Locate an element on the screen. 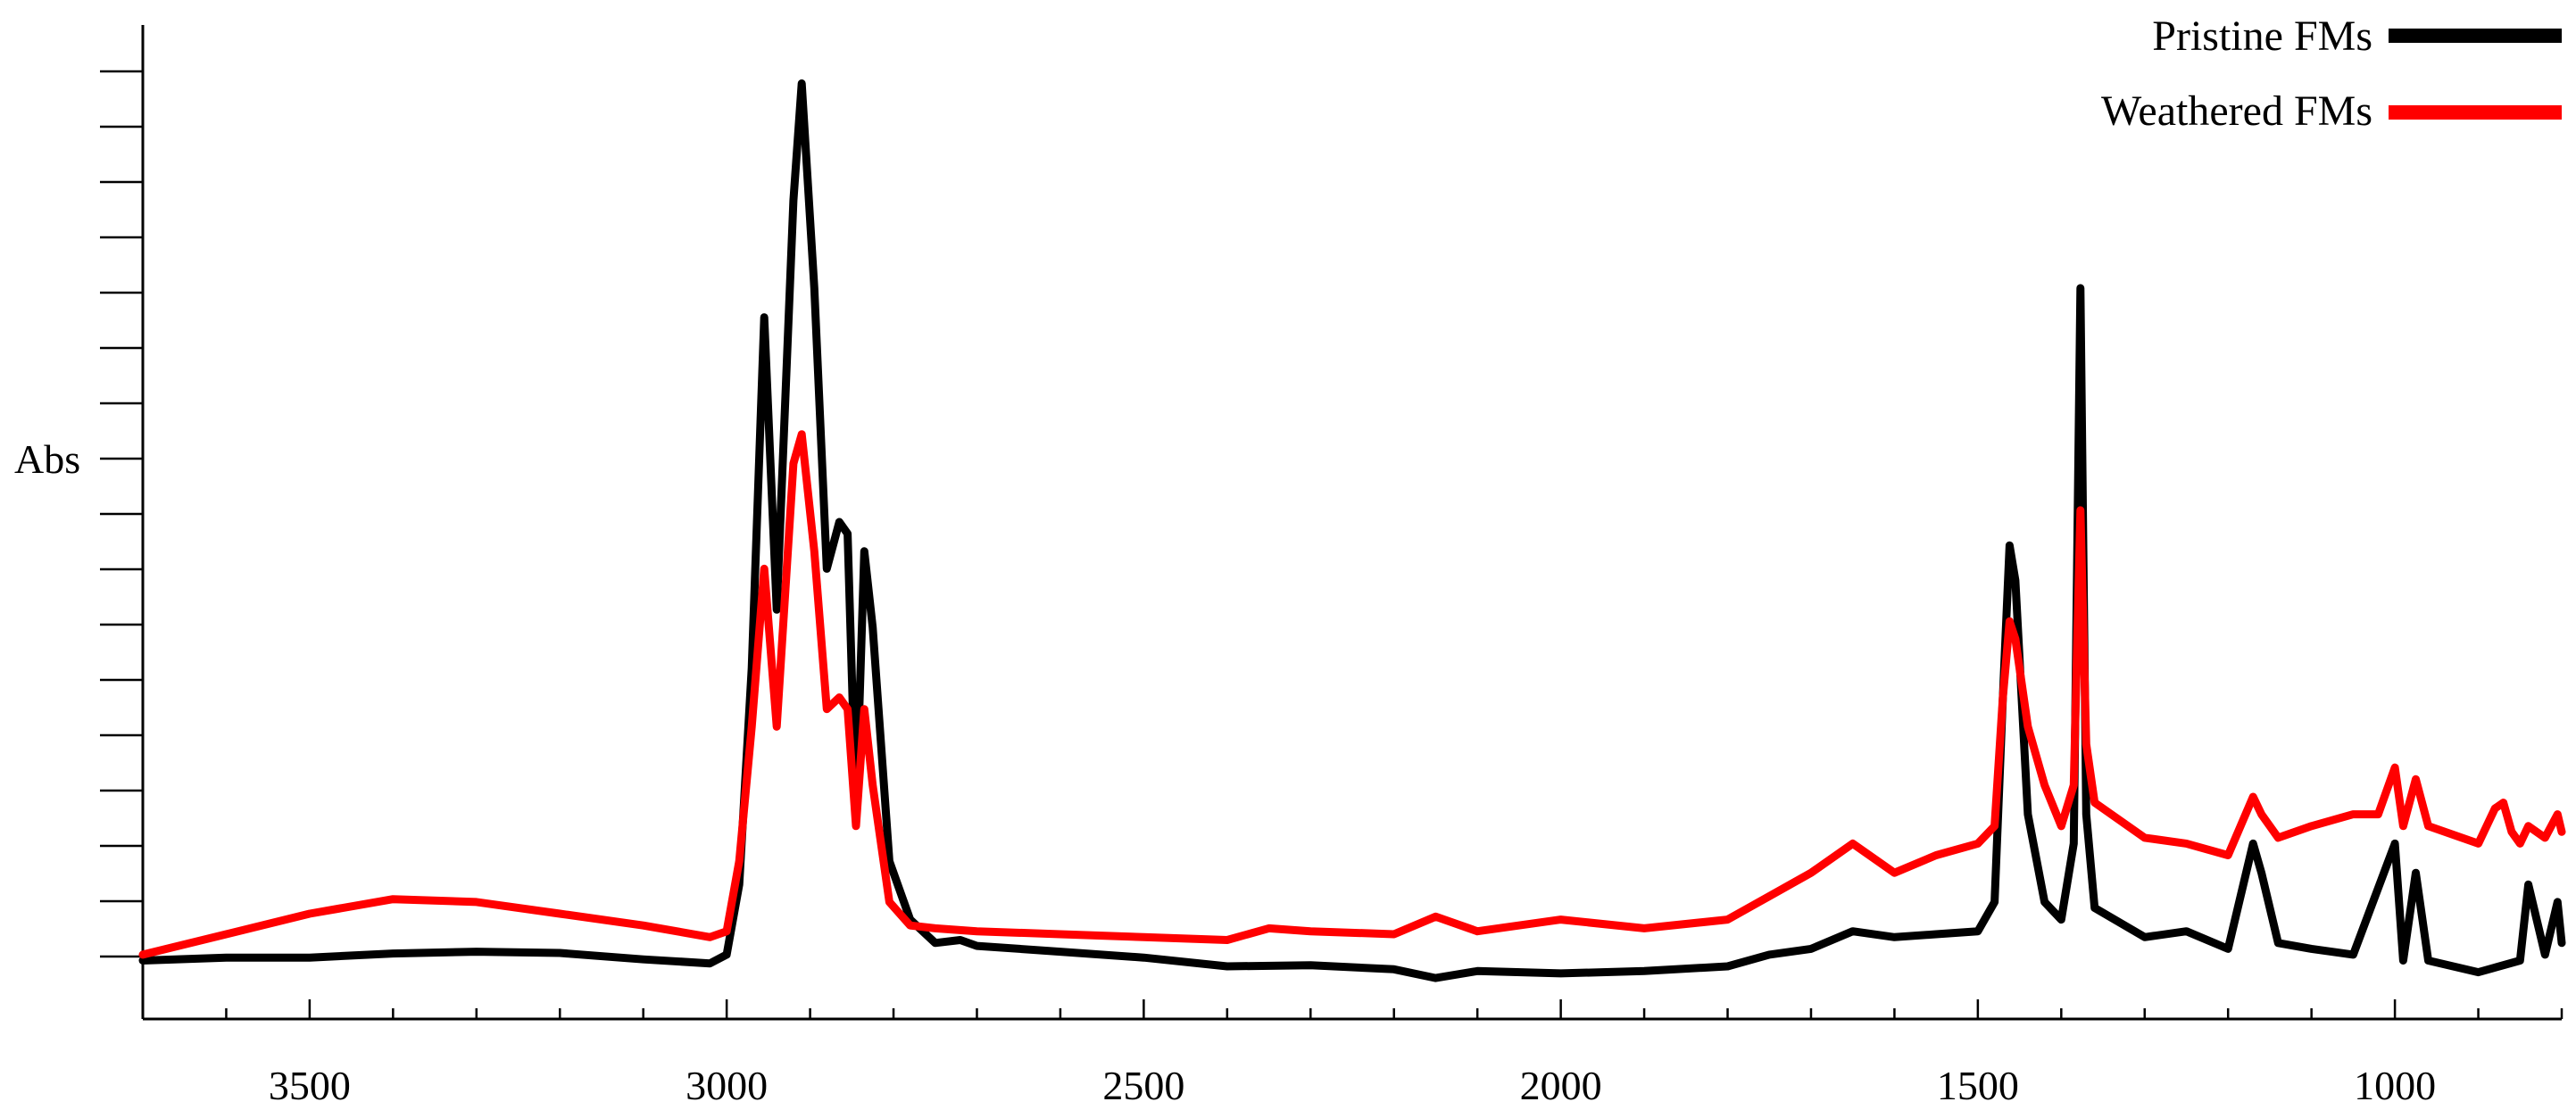 The width and height of the screenshot is (2576, 1110). legend-entry-pristine: Pristine FMs is located at coordinates (2357, 36).